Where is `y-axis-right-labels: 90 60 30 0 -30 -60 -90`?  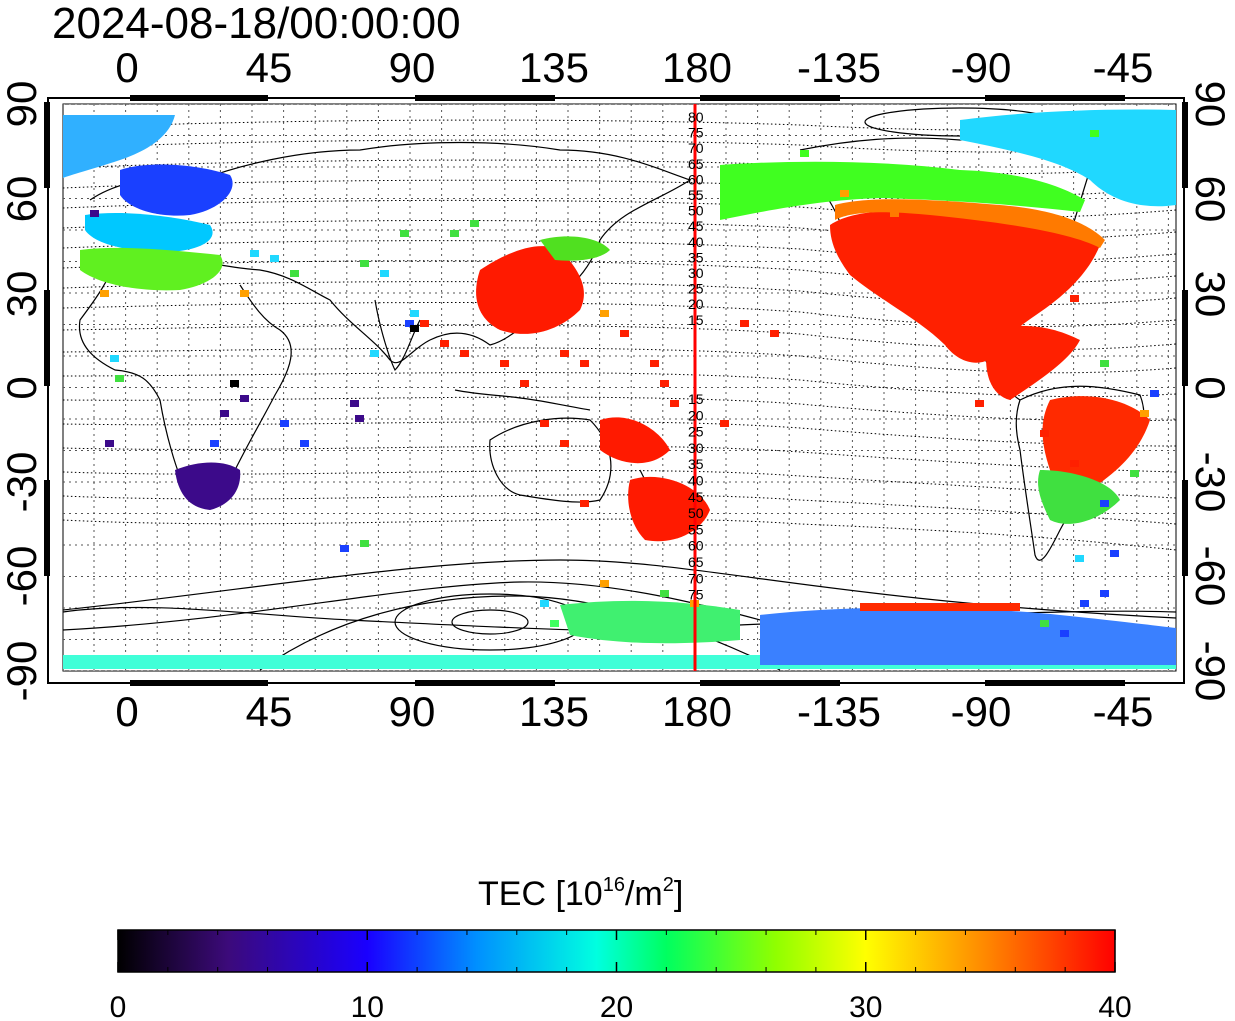 y-axis-right-labels: 90 60 30 0 -30 -60 -90 is located at coordinates (1210, 391).